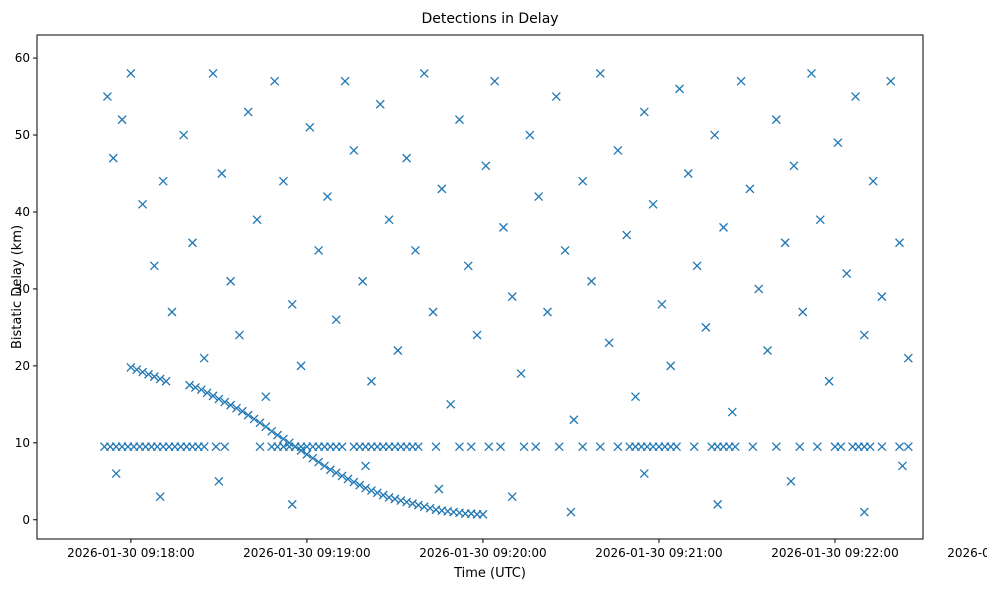 This screenshot has height=590, width=987. What do you see at coordinates (22, 135) in the screenshot?
I see `y-tick-label: 50` at bounding box center [22, 135].